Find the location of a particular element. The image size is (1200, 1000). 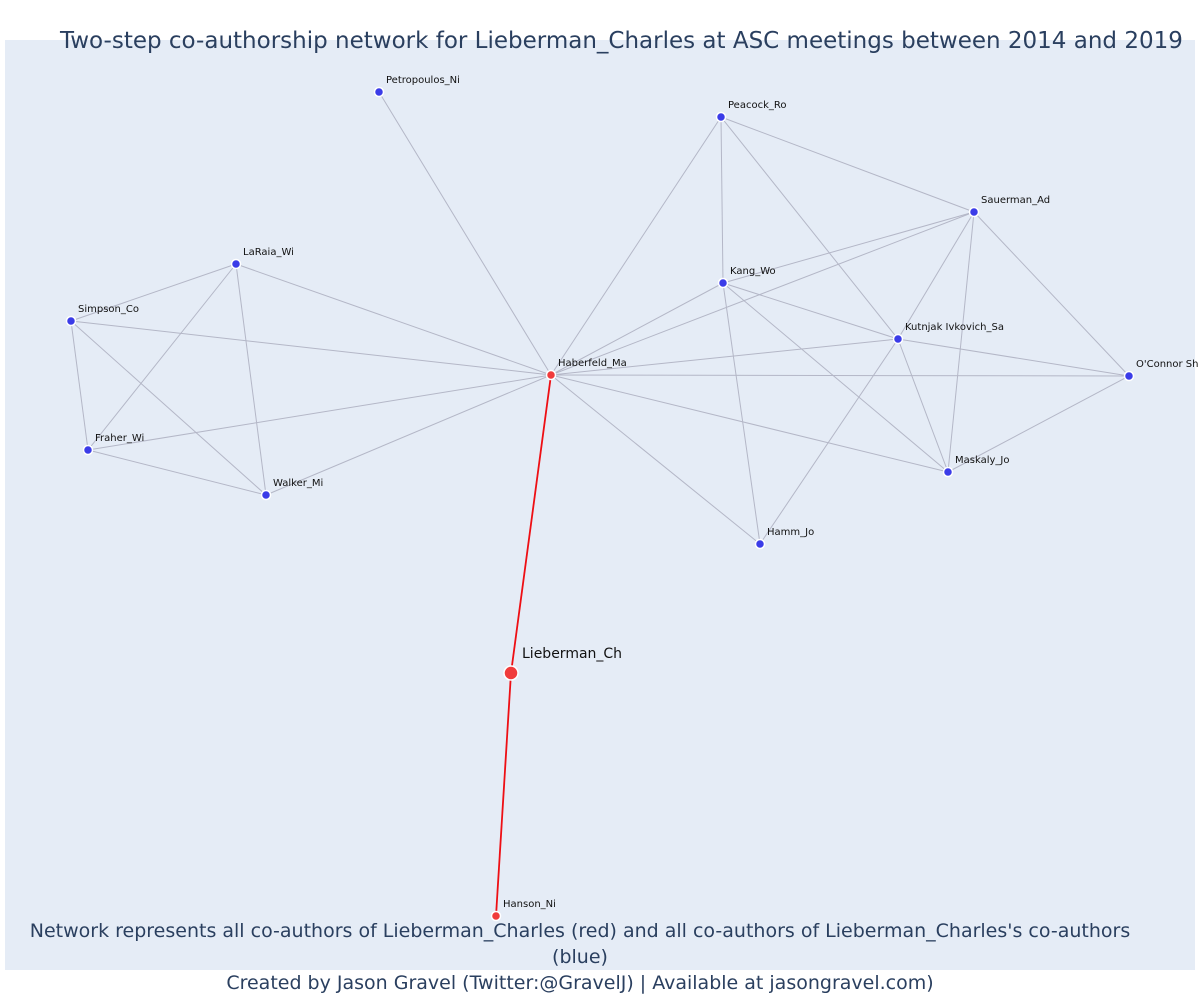

edge-Kang_Wo-Maskaly_Jo is located at coordinates (835, 377).